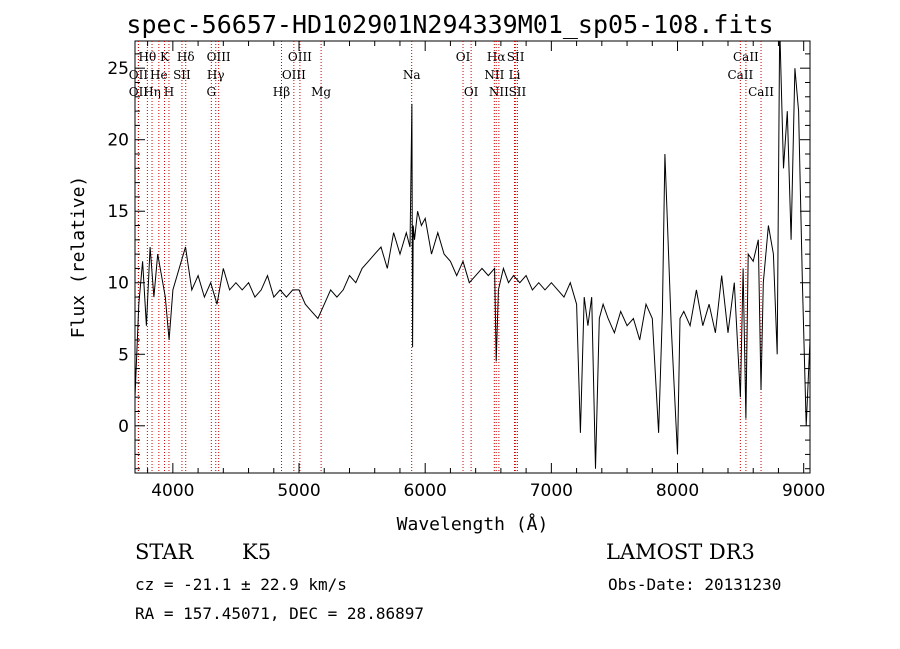  I want to click on redshift-readout: cz = -21.1 ± 22.9 km/s, so click(241, 584).